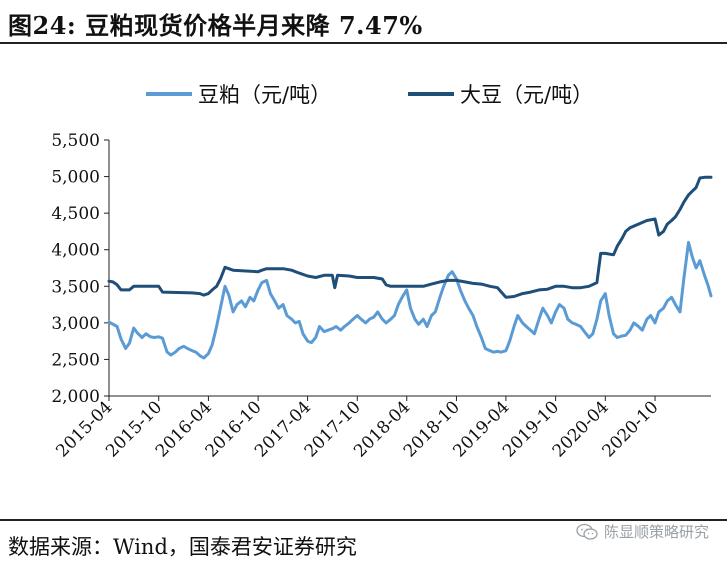 The image size is (727, 561). What do you see at coordinates (75, 324) in the screenshot?
I see `y-tick-label: 3,000` at bounding box center [75, 324].